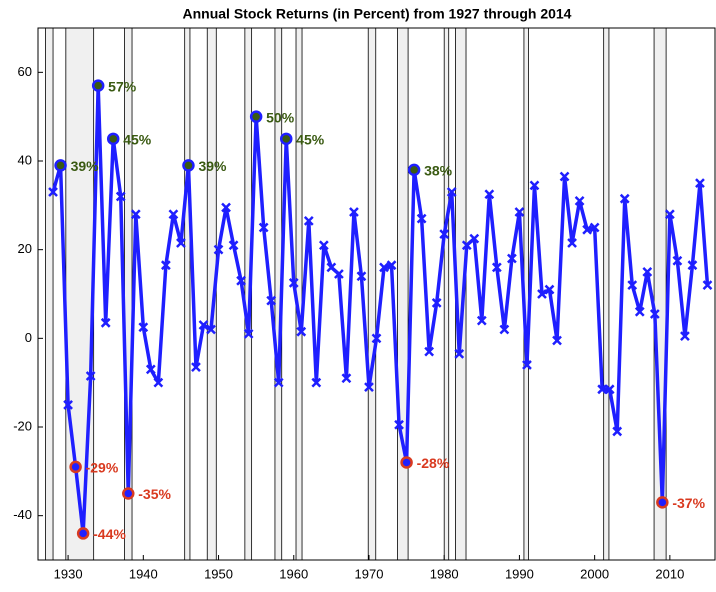  I want to click on y-tick-label: -20, so click(22, 425).